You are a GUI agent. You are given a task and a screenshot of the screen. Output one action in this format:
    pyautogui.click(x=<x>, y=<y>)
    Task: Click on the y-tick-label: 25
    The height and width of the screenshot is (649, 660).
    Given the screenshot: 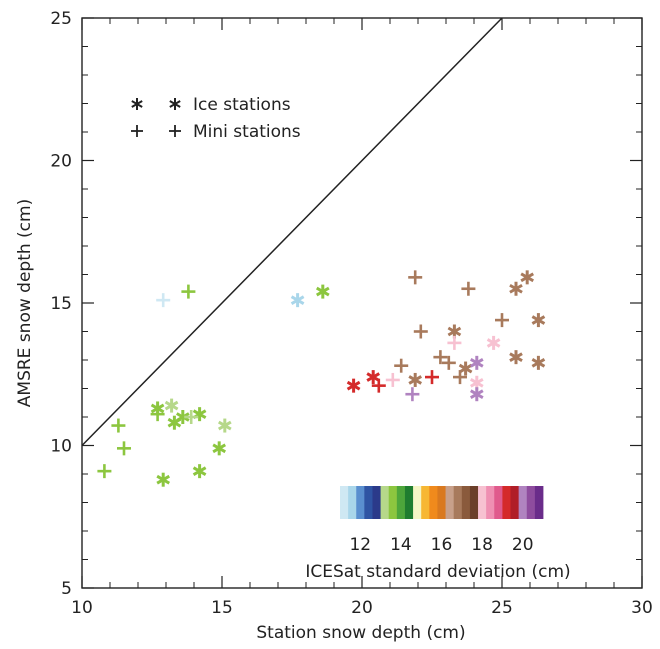 What is the action you would take?
    pyautogui.click(x=61, y=19)
    